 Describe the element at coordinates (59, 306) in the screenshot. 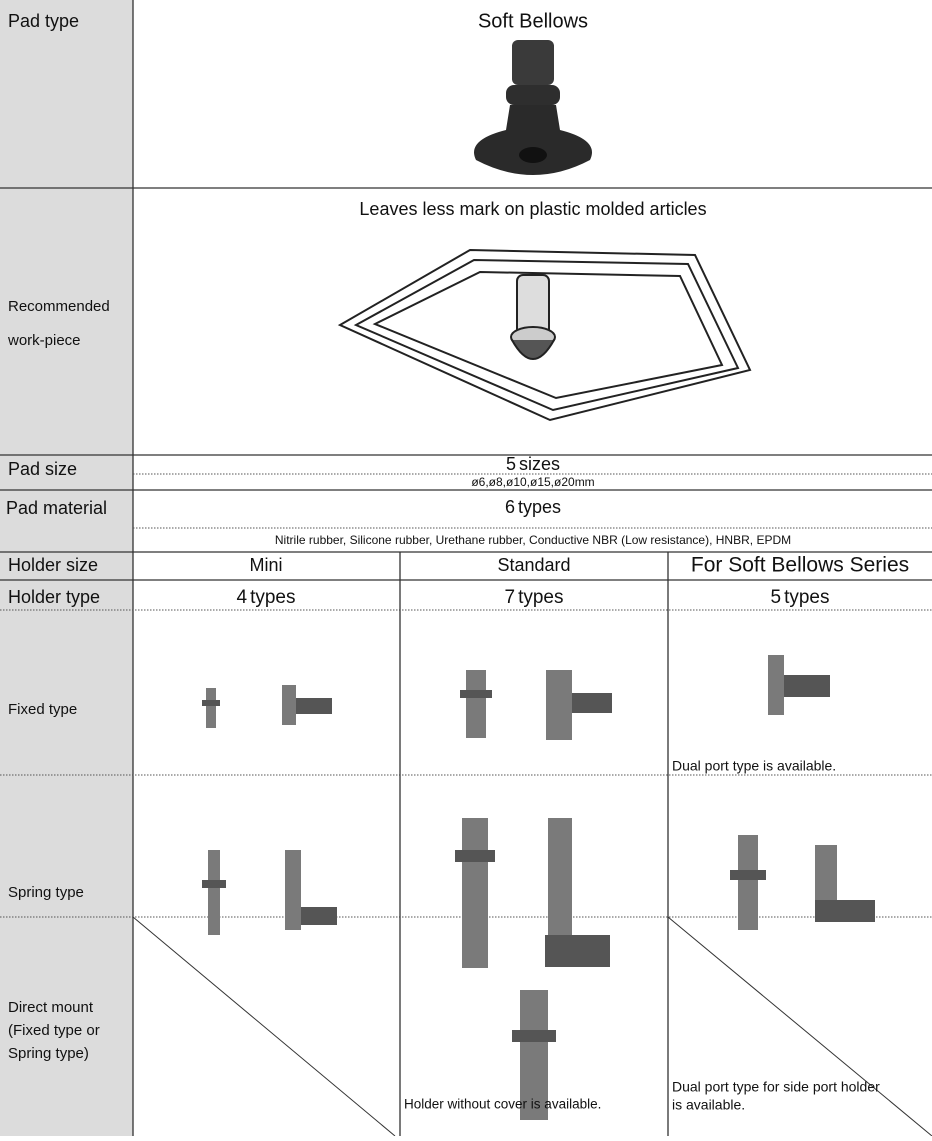

I see `row-label: Recommended` at that location.